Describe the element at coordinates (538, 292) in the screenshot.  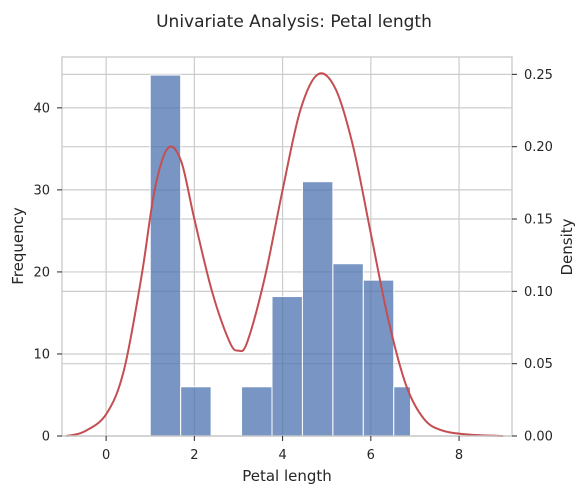
I see `y2-tick-label: 0.10` at that location.